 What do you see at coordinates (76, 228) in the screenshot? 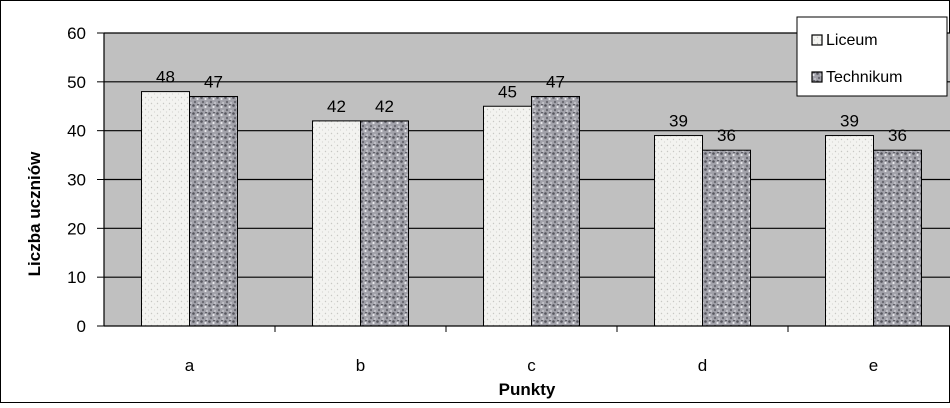
I see `y-tick-label: 20` at bounding box center [76, 228].